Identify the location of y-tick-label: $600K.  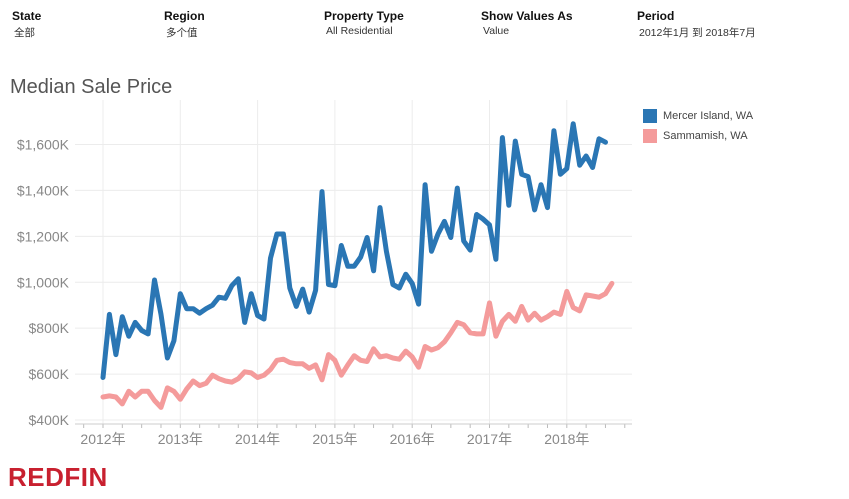
(49, 374).